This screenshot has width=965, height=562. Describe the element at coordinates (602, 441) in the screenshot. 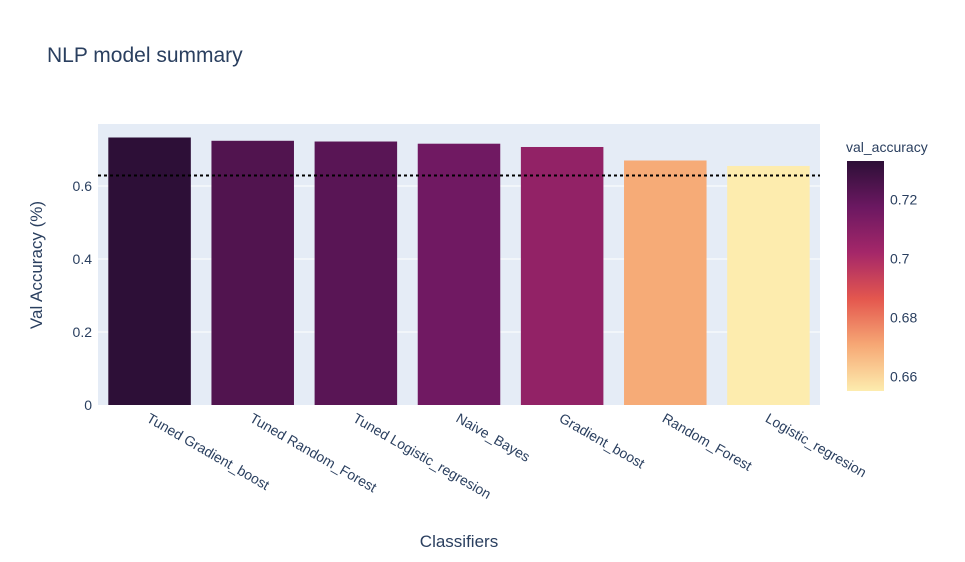

I see `x-tick-label: Gradient_boost` at that location.